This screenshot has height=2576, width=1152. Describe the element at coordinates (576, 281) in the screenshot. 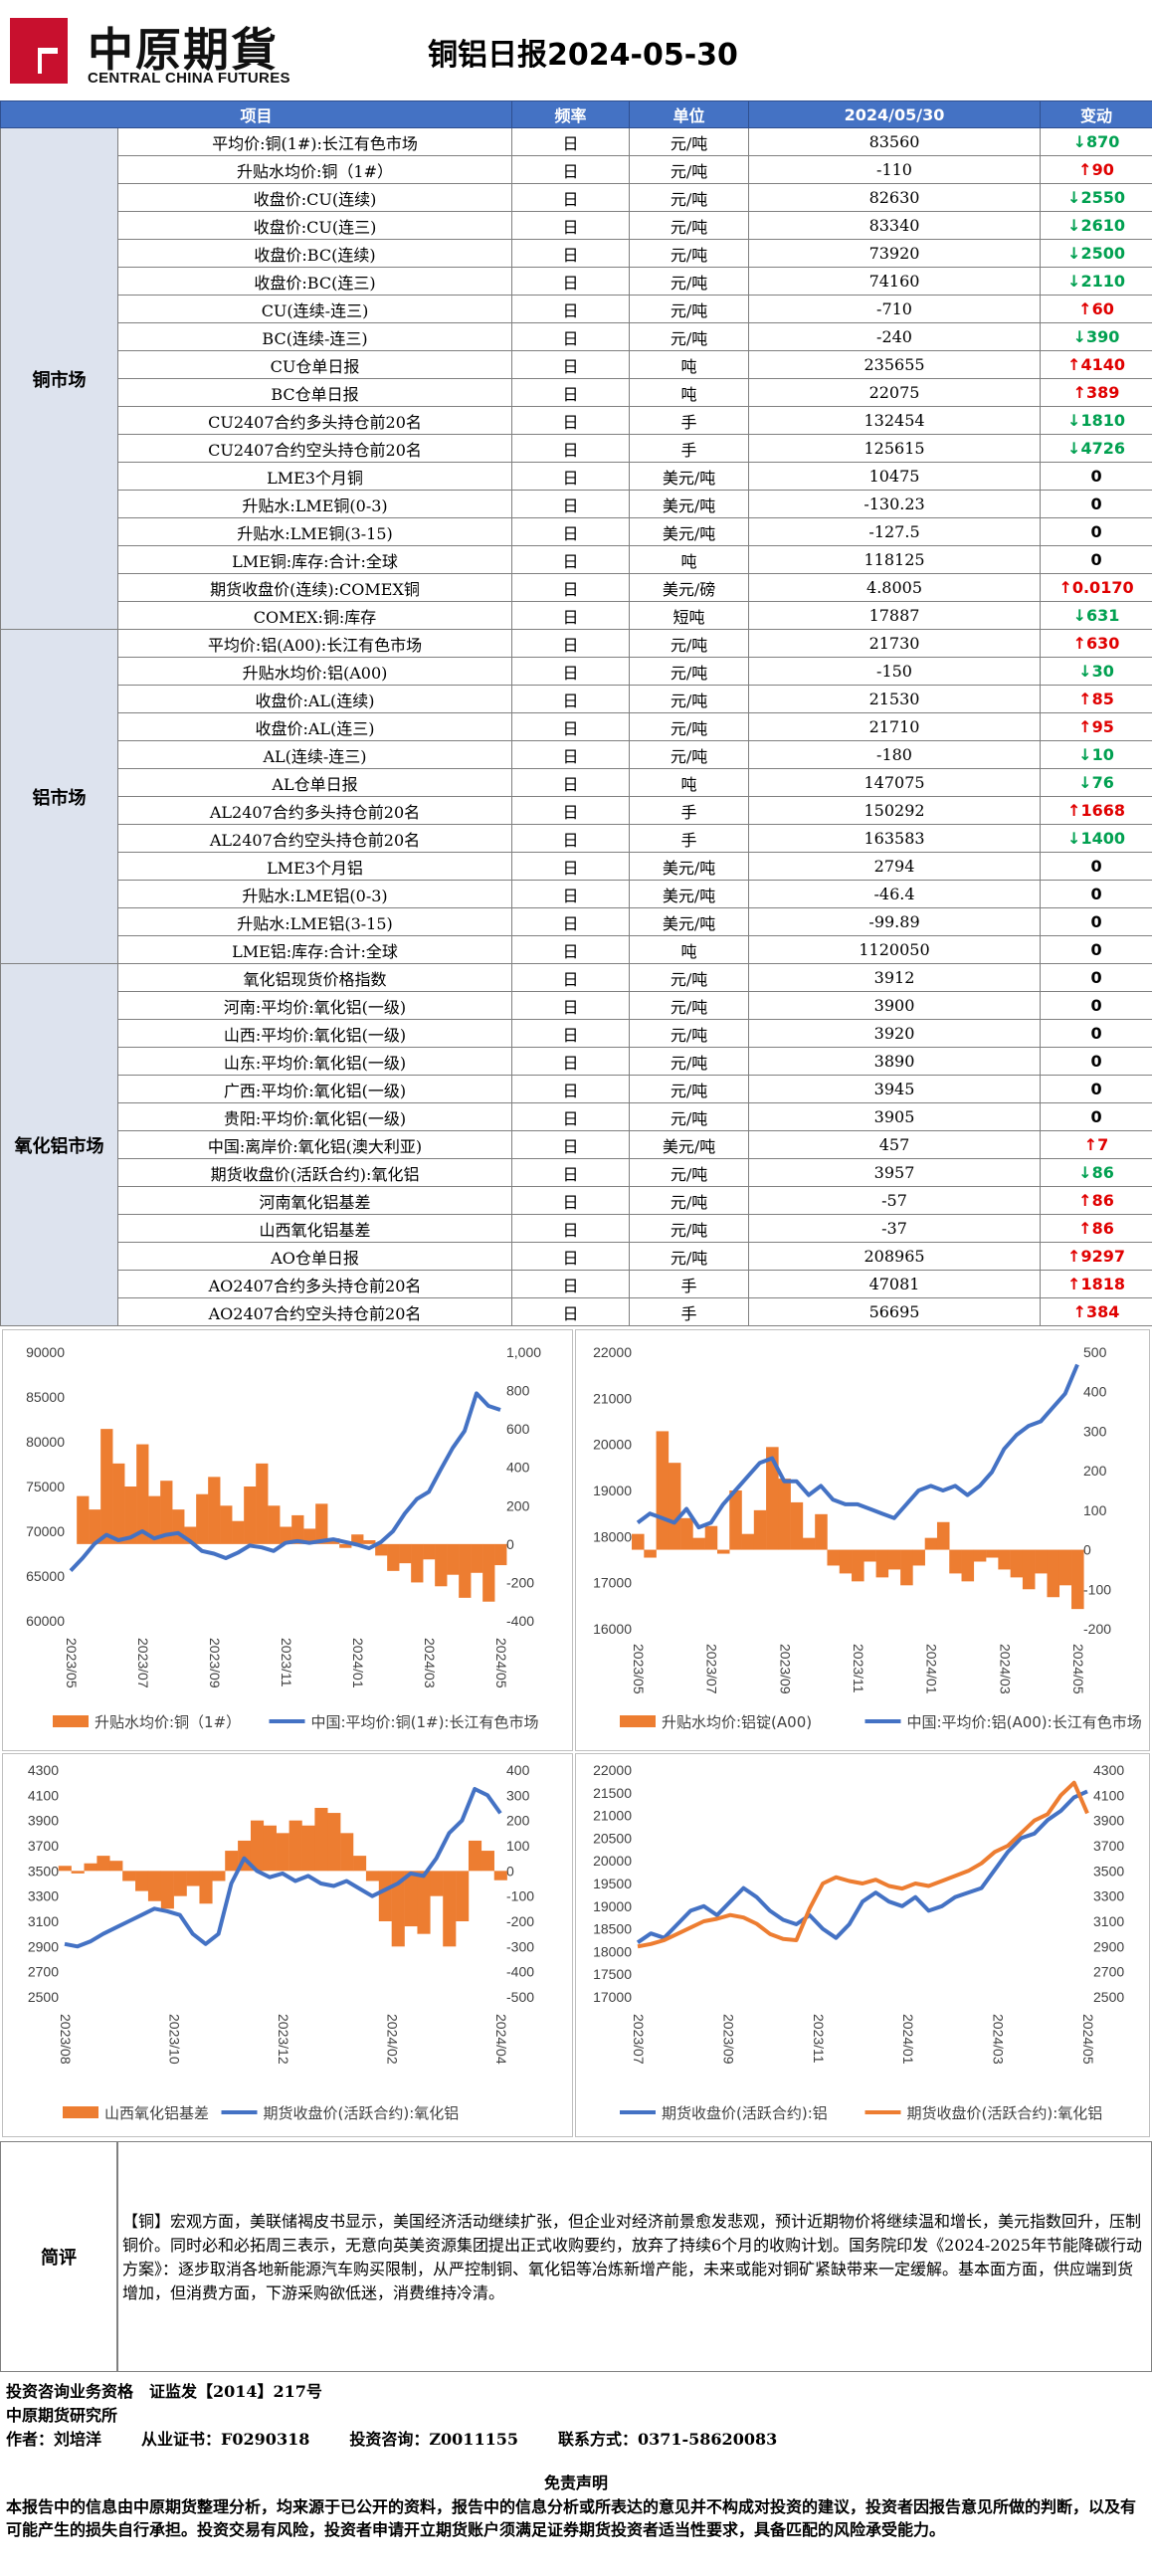

I see `table-row: 收盘价:BC(连三) 日元/吨 74160 ↓2110` at that location.